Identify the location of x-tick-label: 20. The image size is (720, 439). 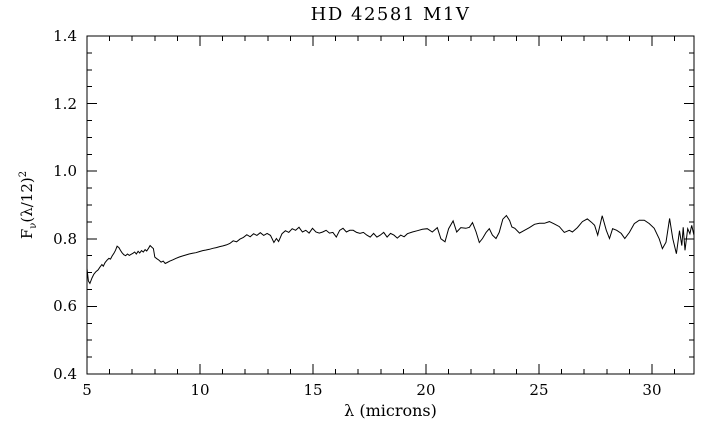
(426, 390).